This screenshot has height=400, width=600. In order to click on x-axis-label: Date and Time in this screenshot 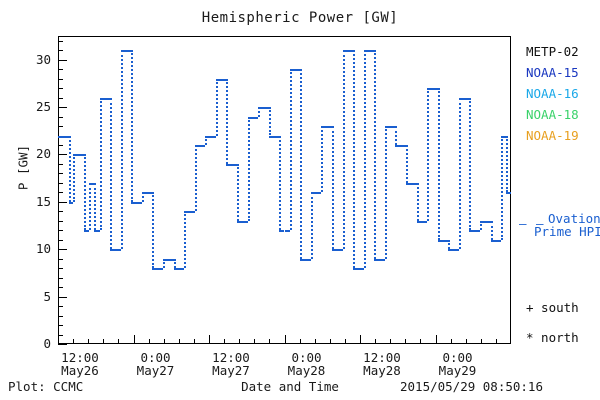, I will do `click(290, 386)`.